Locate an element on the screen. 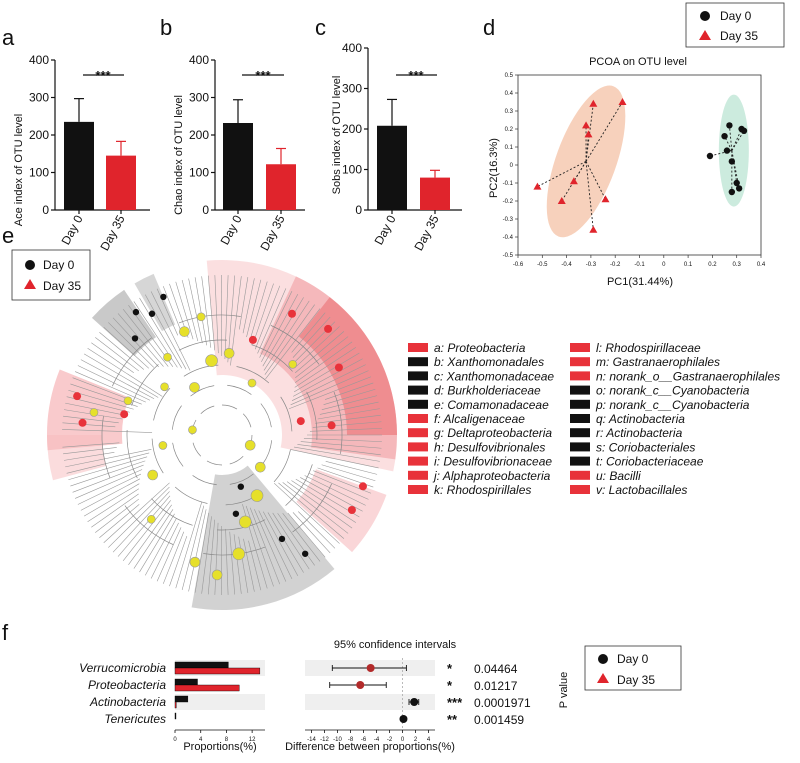  panel-a-significance: *** is located at coordinates (103, 75).